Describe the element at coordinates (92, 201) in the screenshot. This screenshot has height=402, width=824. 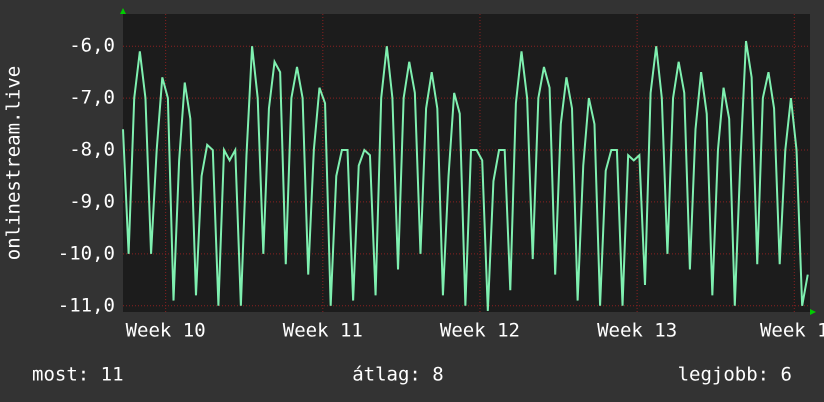
I see `y-tick-label: -9,0` at that location.